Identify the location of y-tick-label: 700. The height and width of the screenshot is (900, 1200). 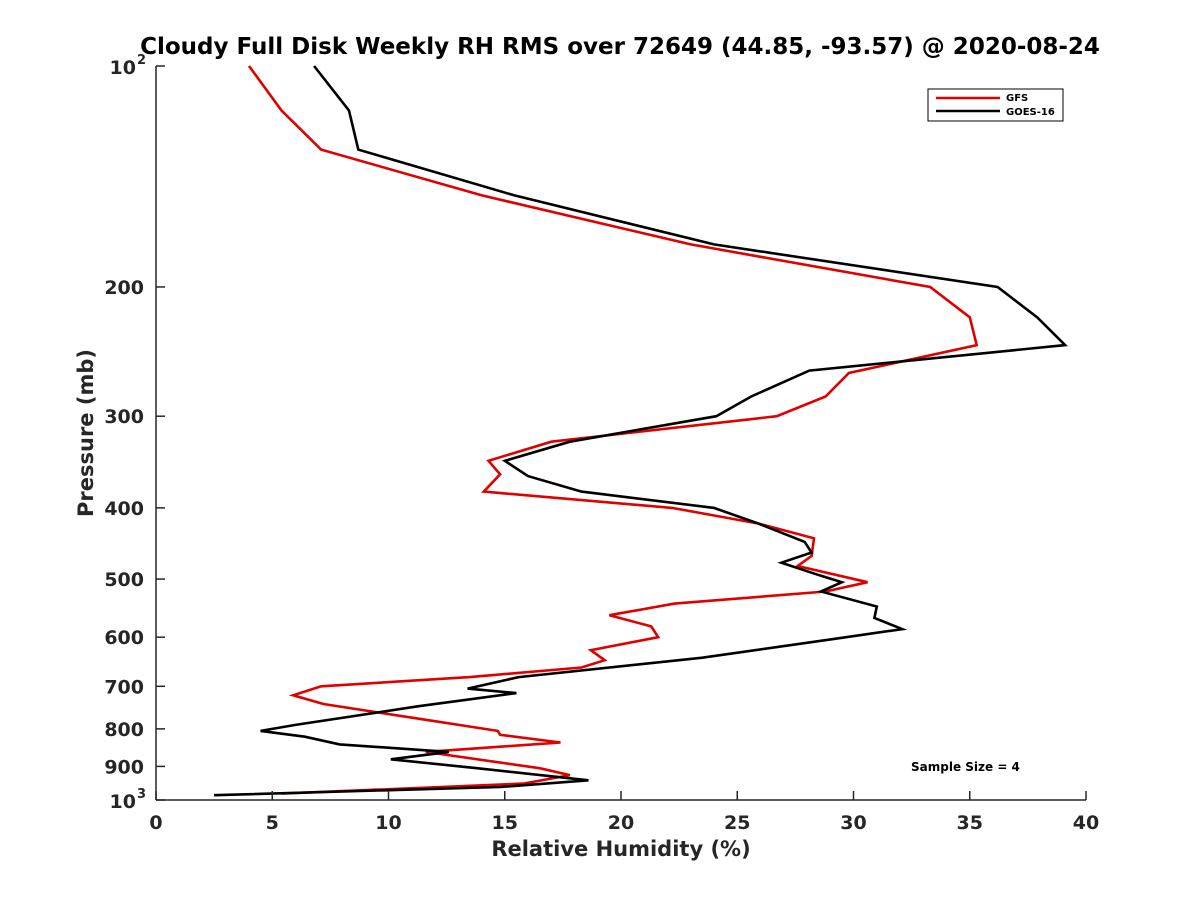
(124, 687).